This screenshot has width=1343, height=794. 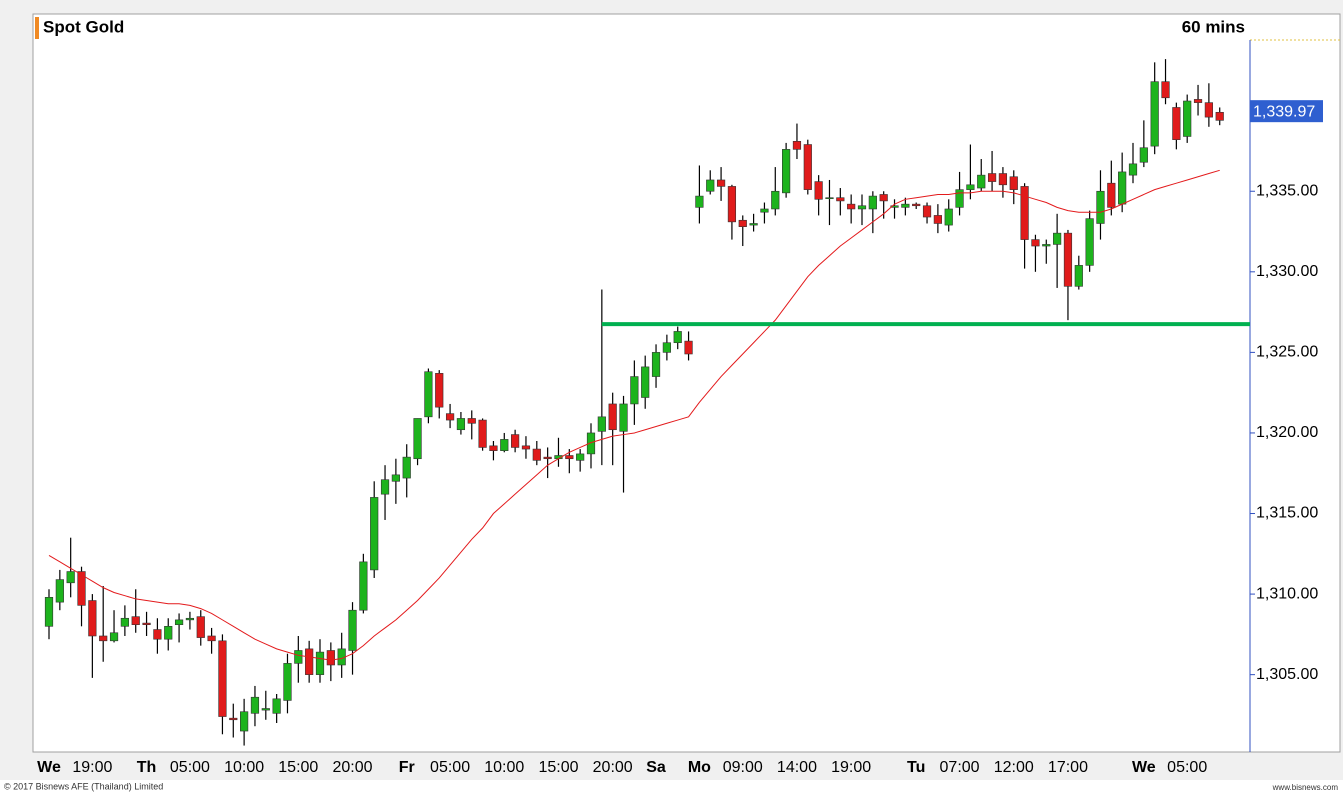 What do you see at coordinates (1286, 111) in the screenshot?
I see `last-price-box` at bounding box center [1286, 111].